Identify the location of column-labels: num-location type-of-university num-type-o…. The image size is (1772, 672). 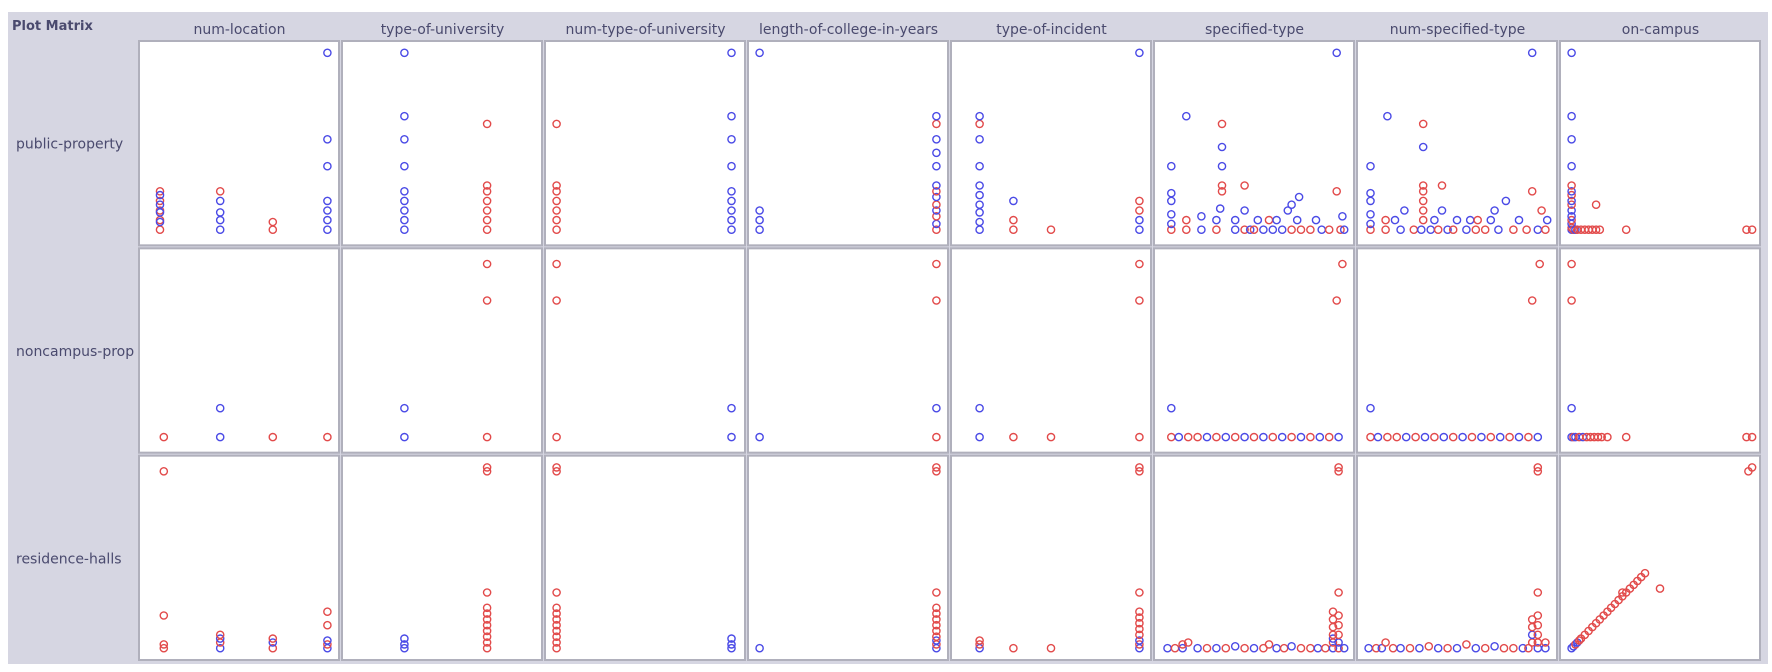
(947, 30).